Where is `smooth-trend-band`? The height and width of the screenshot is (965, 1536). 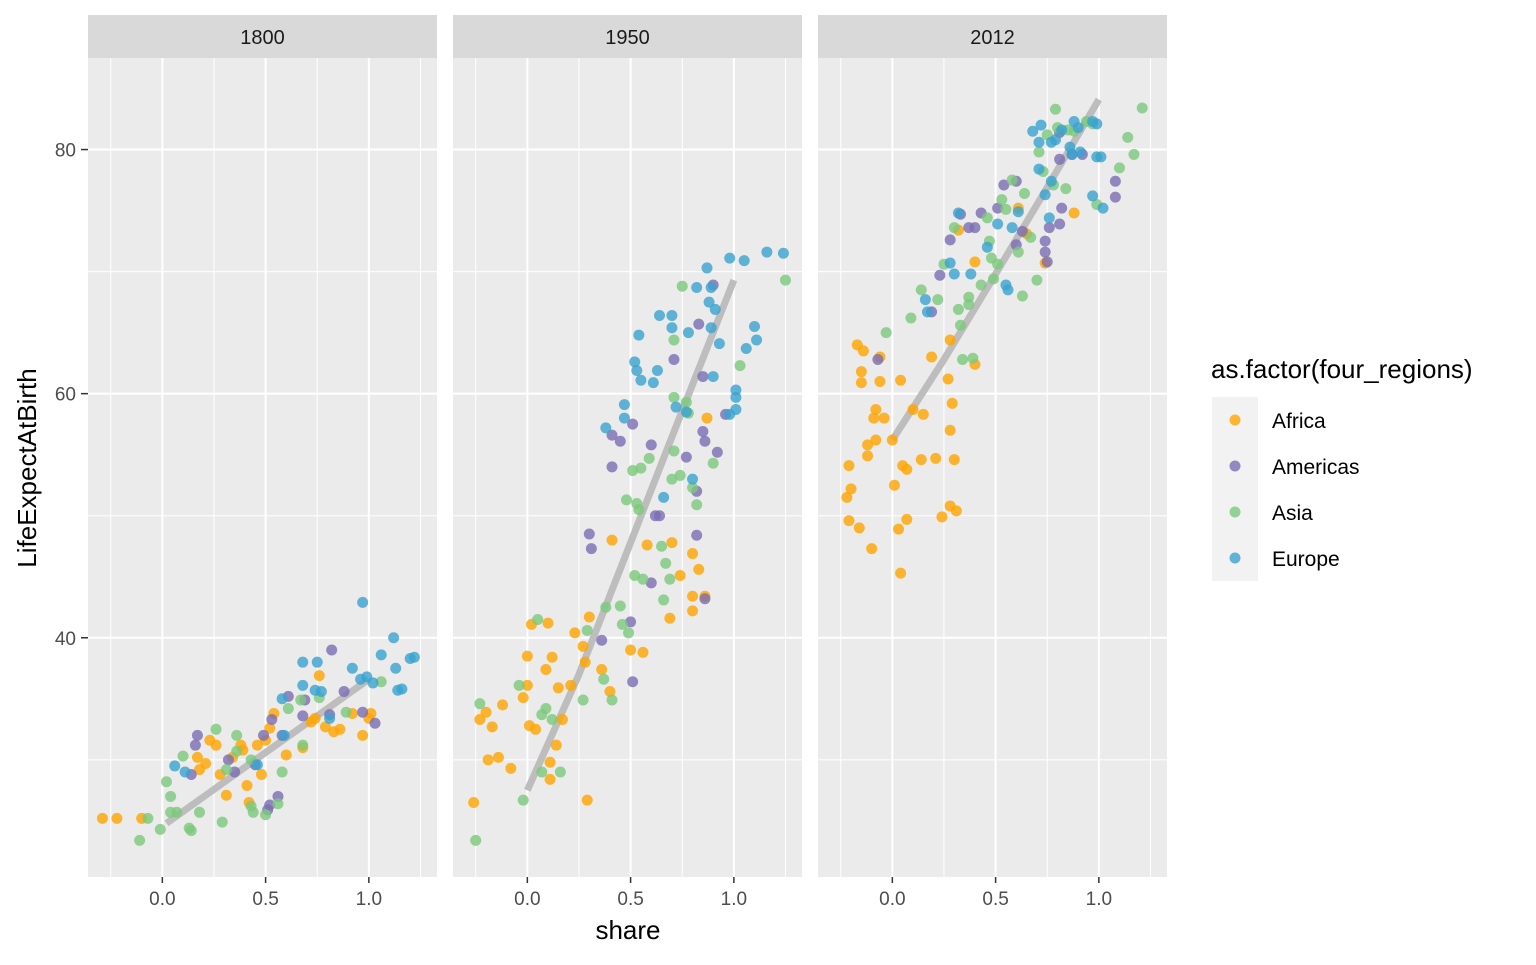 smooth-trend-band is located at coordinates (631, 535).